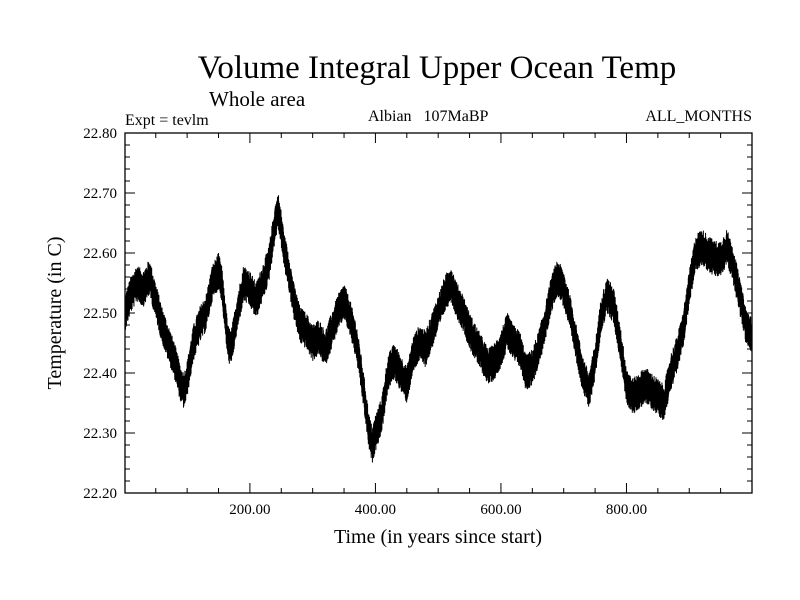 The image size is (800, 600). I want to click on x-tick-label: 200.00, so click(249, 510).